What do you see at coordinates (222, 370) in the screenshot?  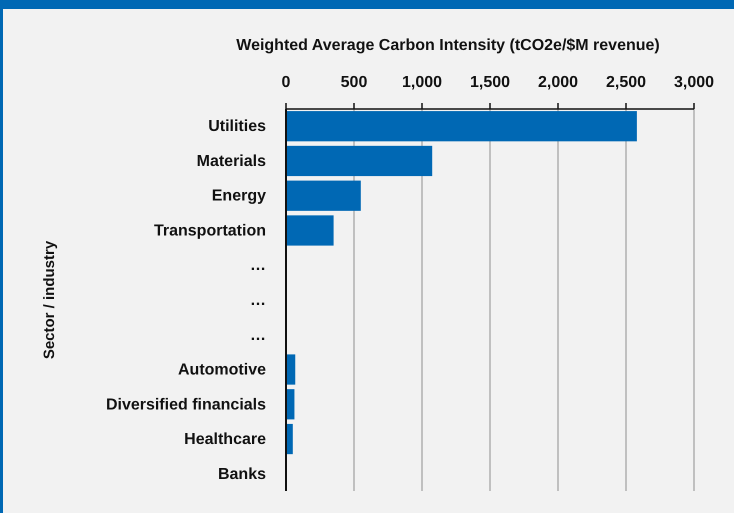 I see `y-tick-label: Automotive` at bounding box center [222, 370].